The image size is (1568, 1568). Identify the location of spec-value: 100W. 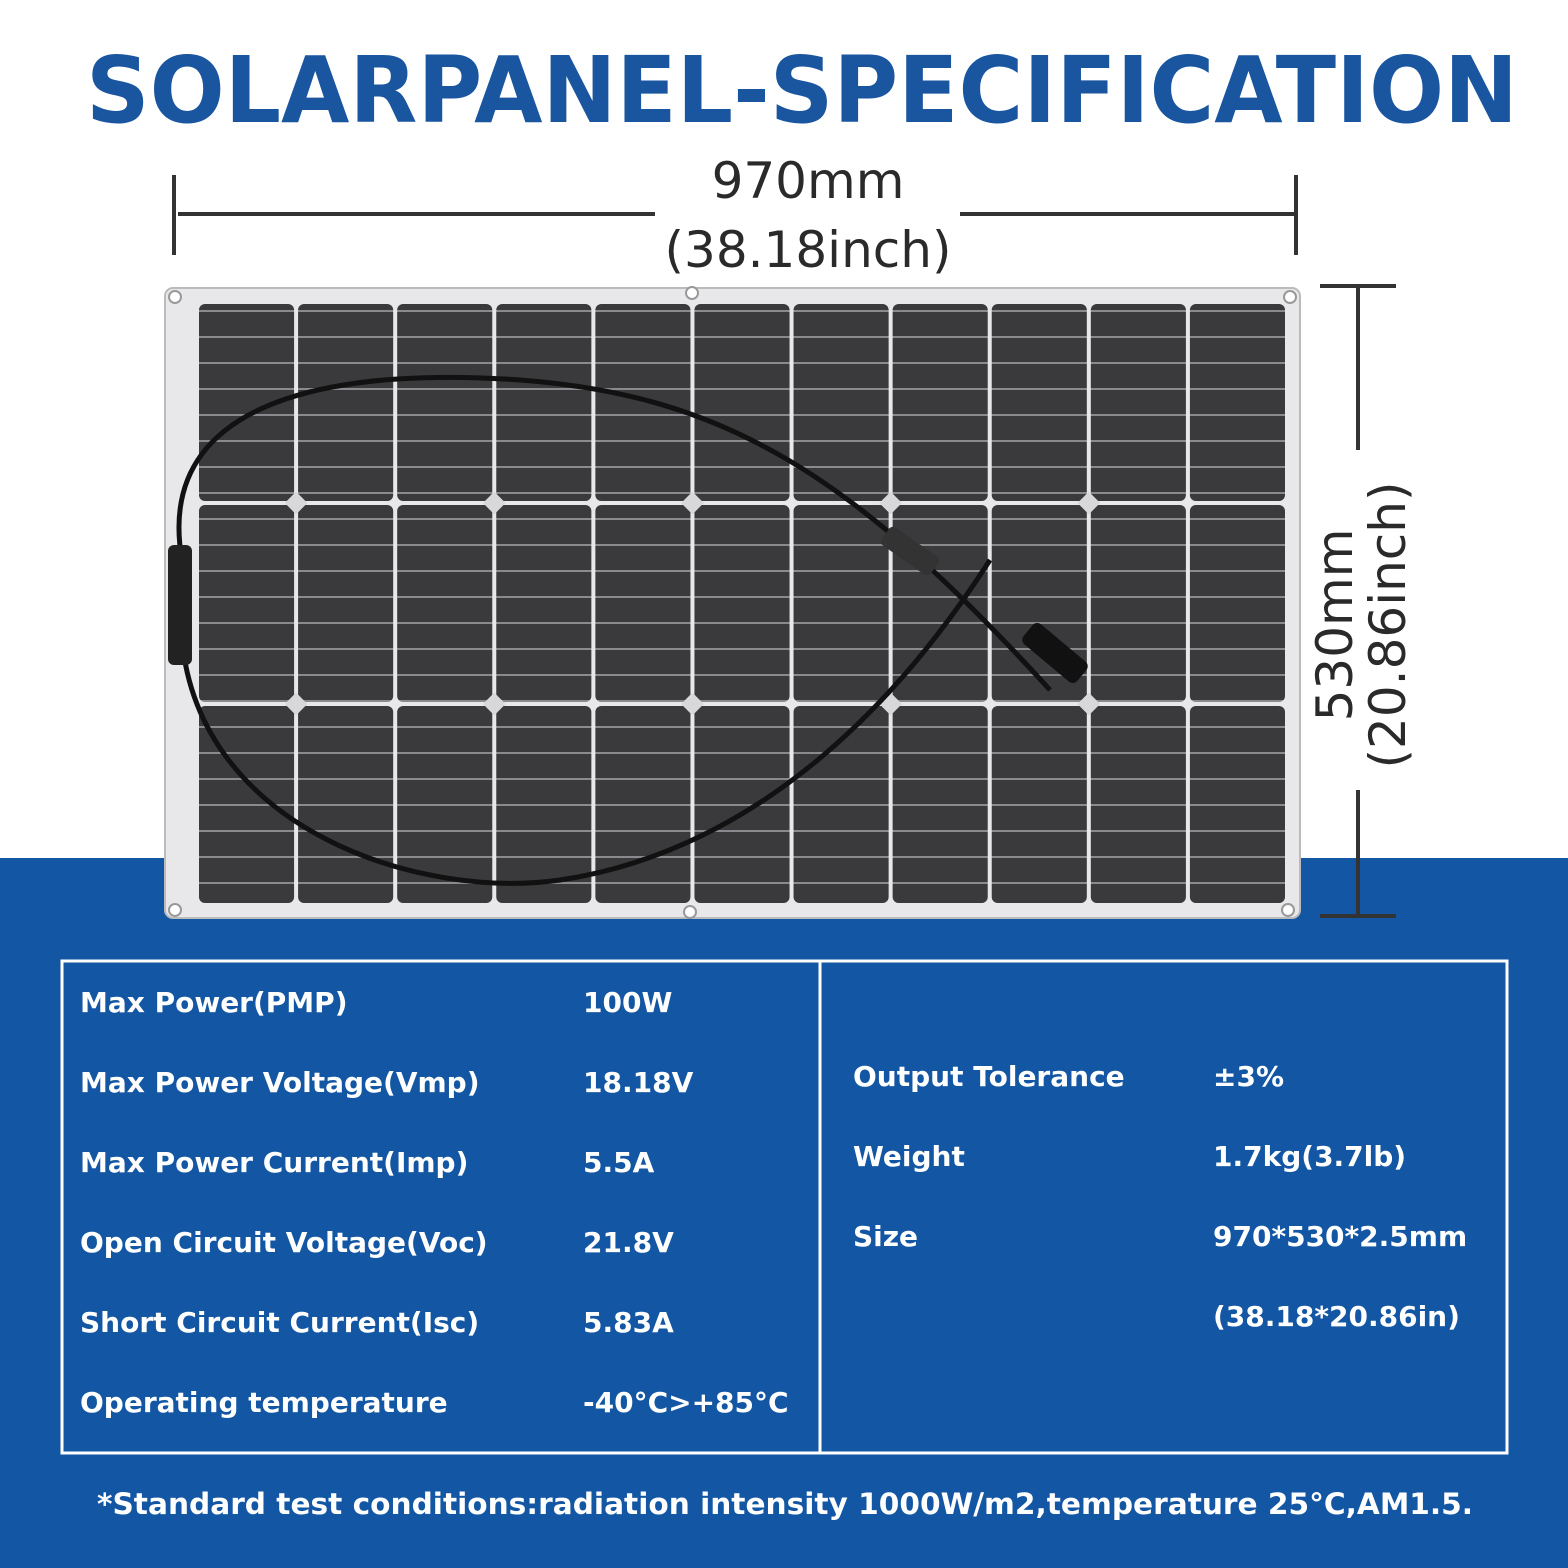
(627, 1002).